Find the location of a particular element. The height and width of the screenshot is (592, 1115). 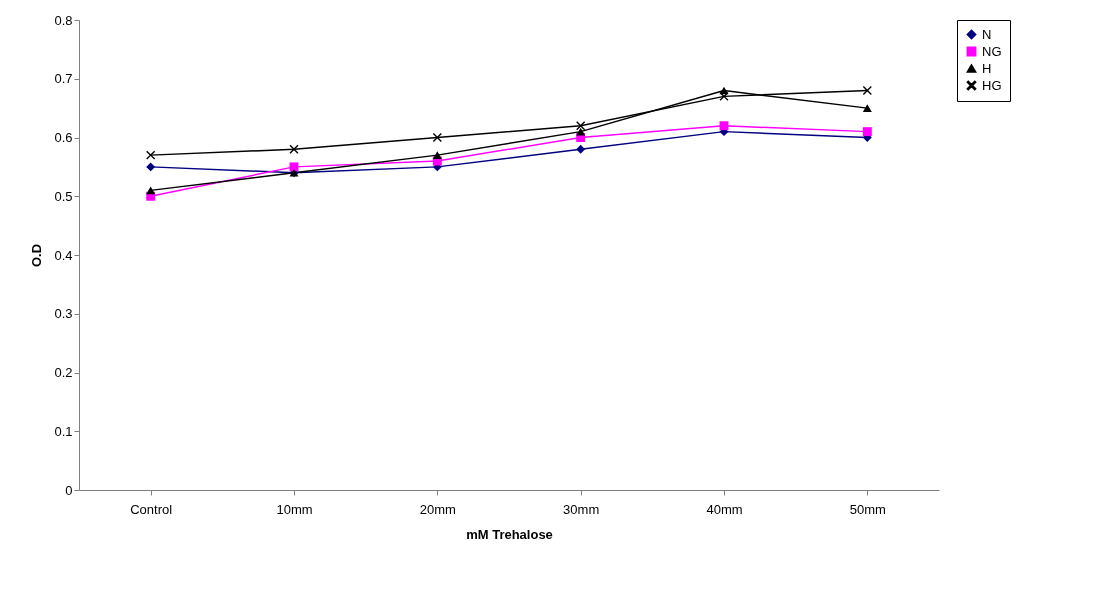

legend-label: NG is located at coordinates (992, 51).